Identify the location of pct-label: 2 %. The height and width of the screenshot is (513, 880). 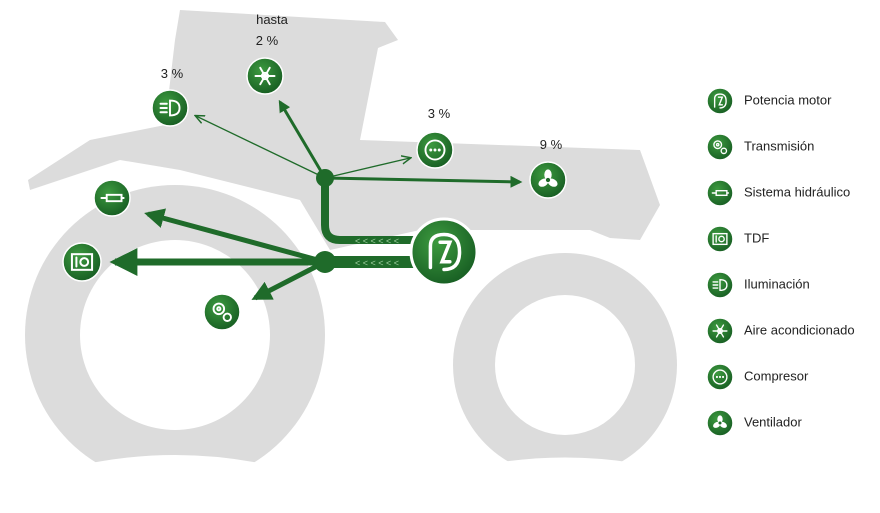
(267, 40).